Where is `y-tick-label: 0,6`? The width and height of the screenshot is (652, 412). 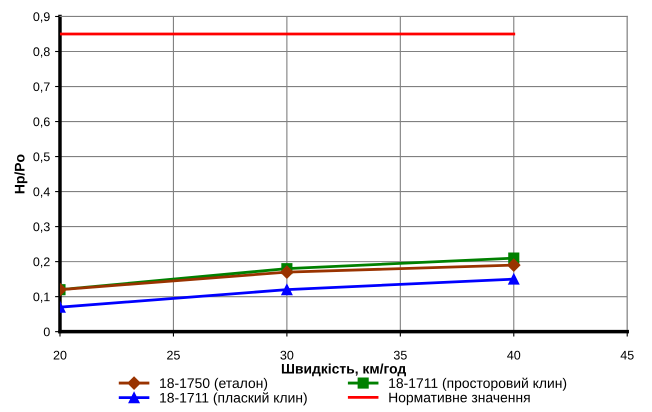 y-tick-label: 0,6 is located at coordinates (41, 122).